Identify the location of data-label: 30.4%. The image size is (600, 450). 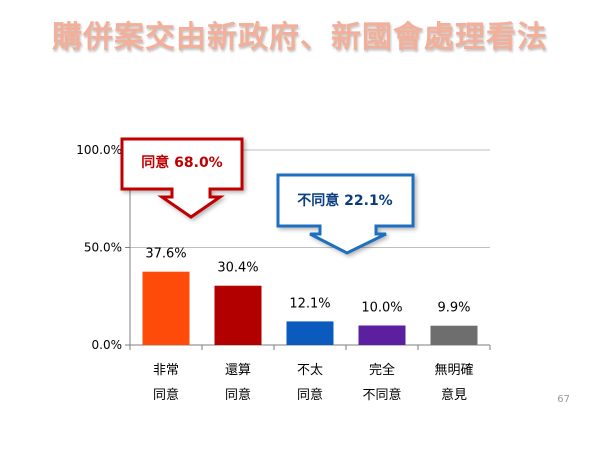
(237, 268).